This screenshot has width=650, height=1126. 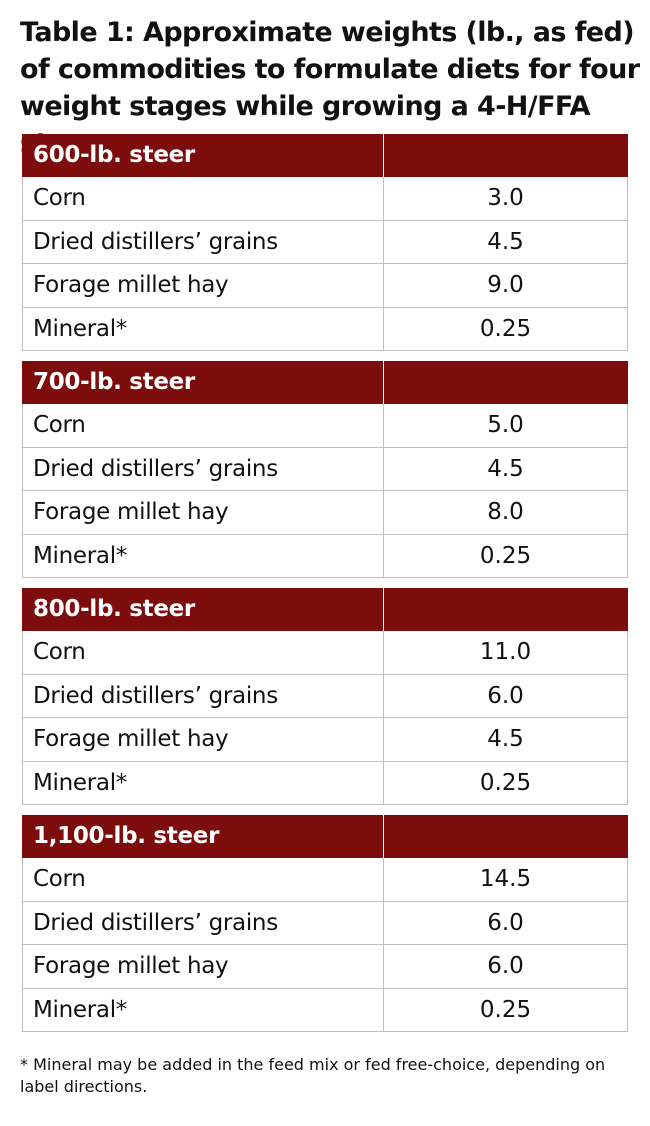 I want to click on table-row: Corn 14.5, so click(x=325, y=880).